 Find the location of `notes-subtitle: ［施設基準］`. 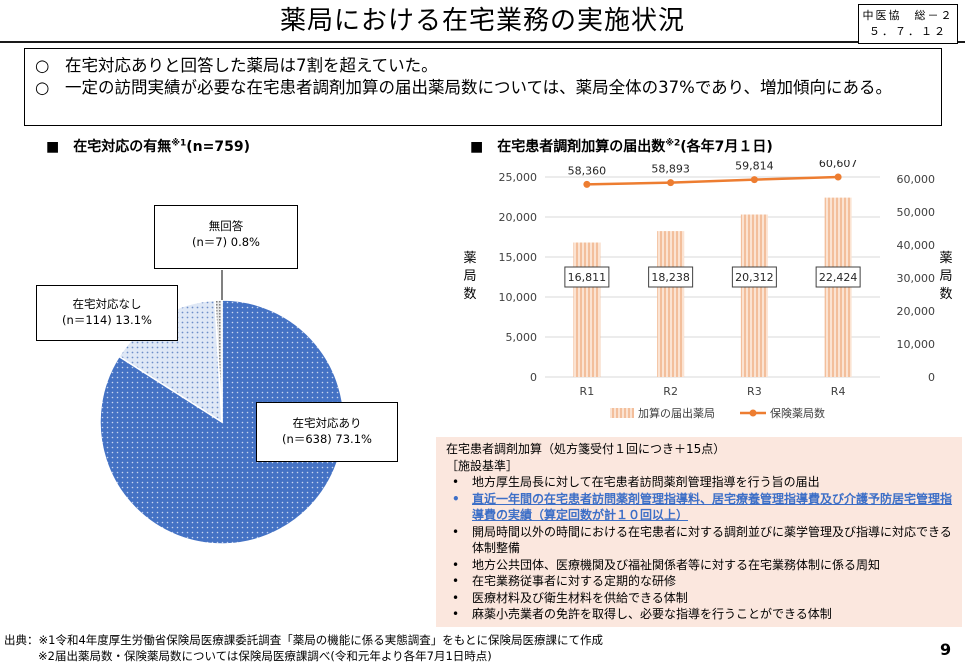

notes-subtitle: ［施設基準］ is located at coordinates (482, 465).